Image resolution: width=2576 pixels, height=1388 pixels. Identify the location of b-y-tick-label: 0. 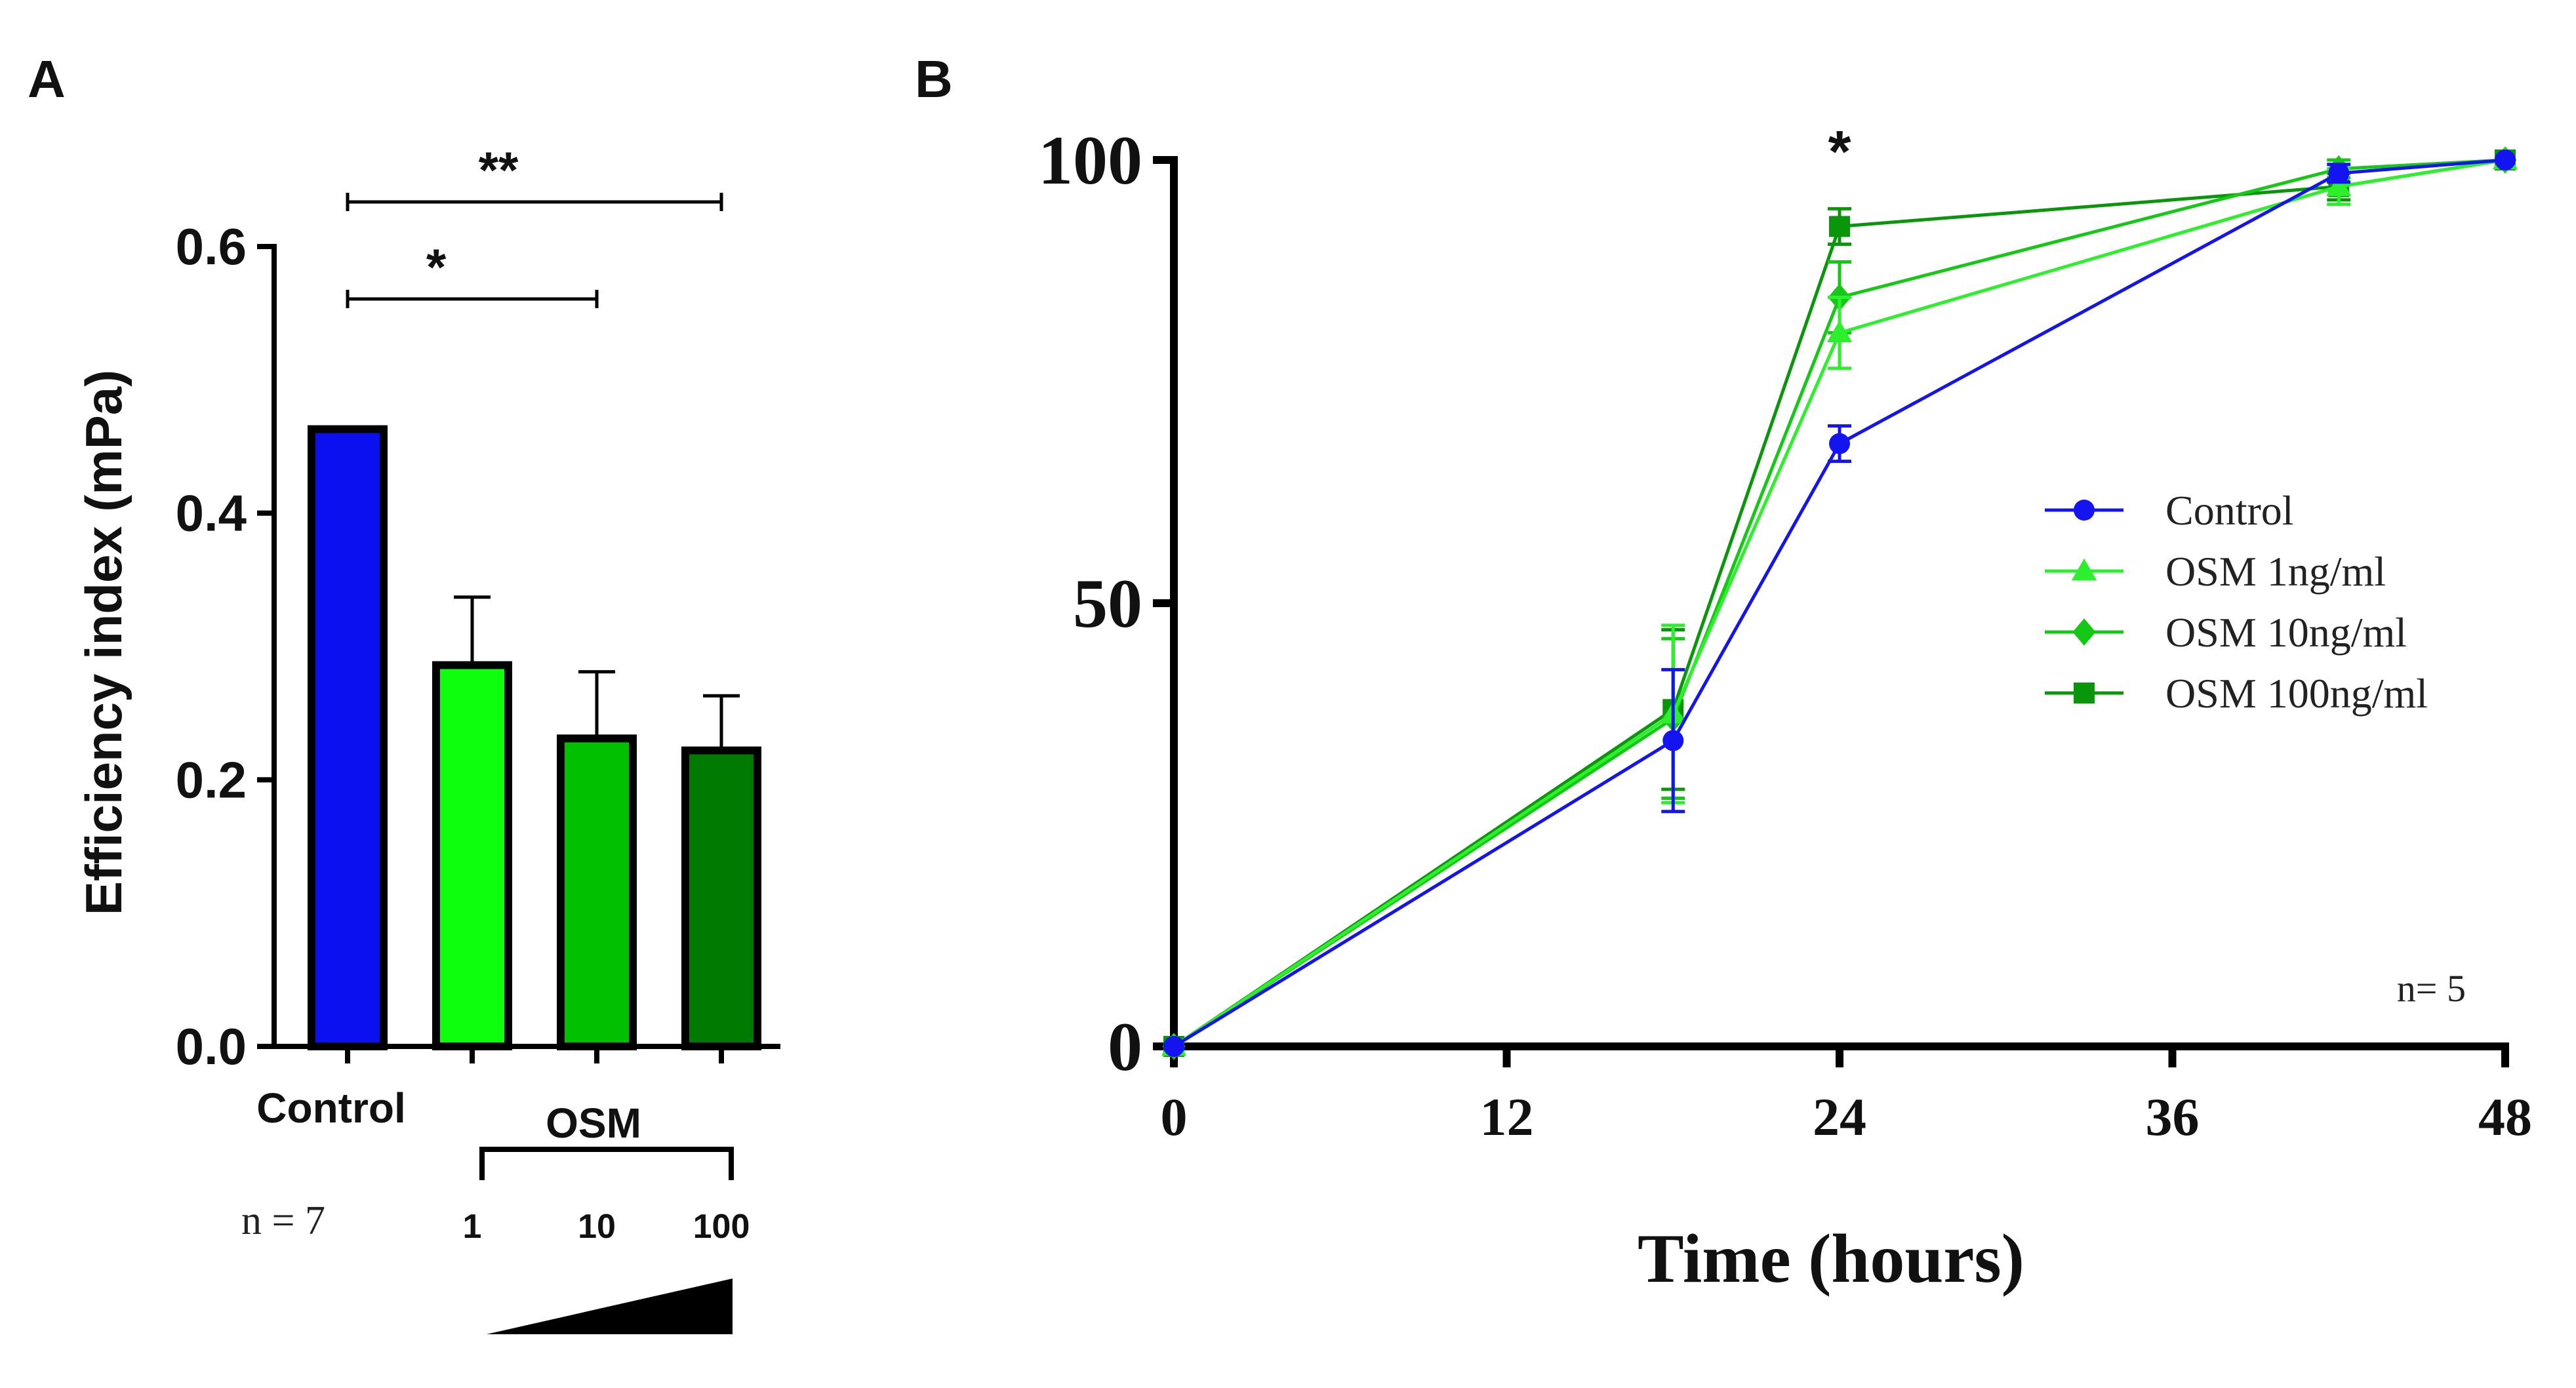
(1125, 1046).